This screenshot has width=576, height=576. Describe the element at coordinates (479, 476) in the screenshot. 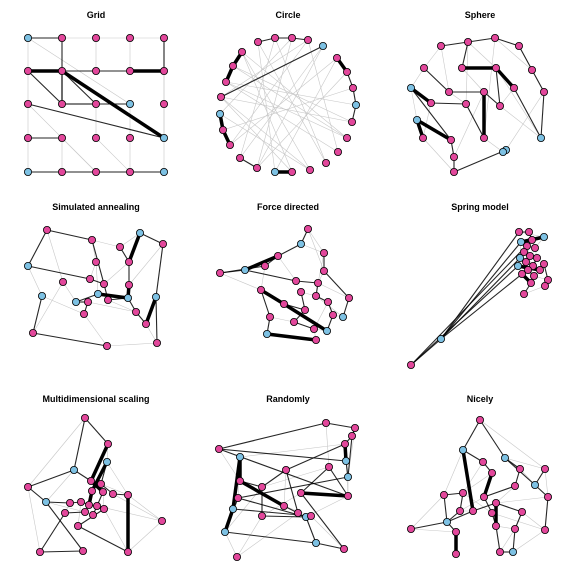

I see `panel-nicely: Nicely` at that location.